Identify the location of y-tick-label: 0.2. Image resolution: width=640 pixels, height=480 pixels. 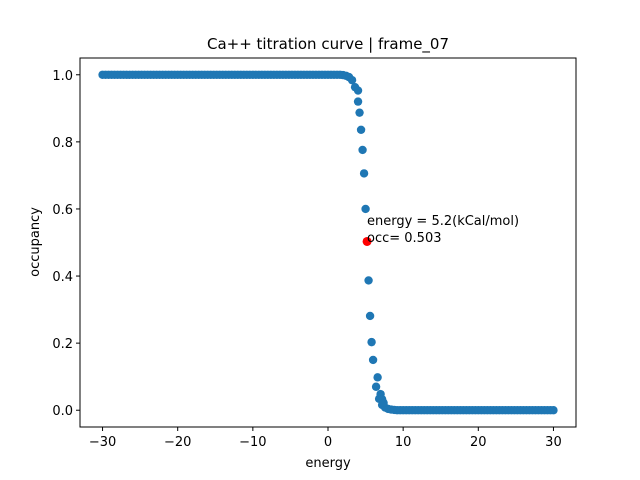
(62, 344).